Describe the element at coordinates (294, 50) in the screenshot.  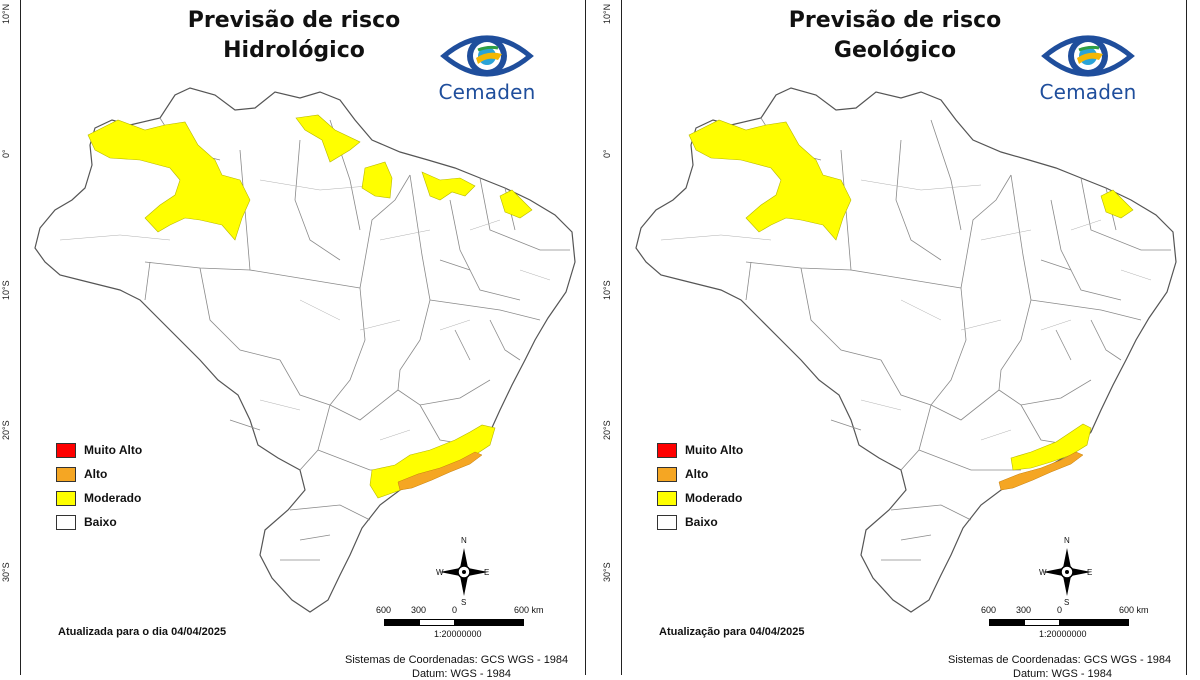
I see `map-title-line2: Hidrológico` at that location.